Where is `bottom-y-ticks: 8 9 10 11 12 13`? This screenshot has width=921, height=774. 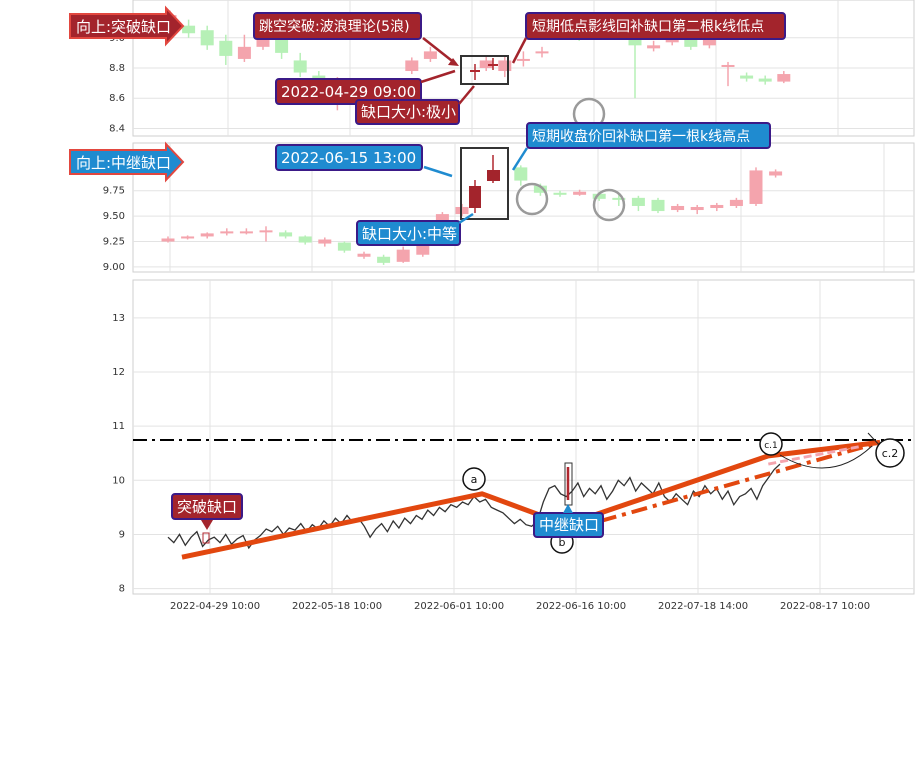
bottom-y-ticks: 8 9 10 11 12 13 is located at coordinates (118, 454).